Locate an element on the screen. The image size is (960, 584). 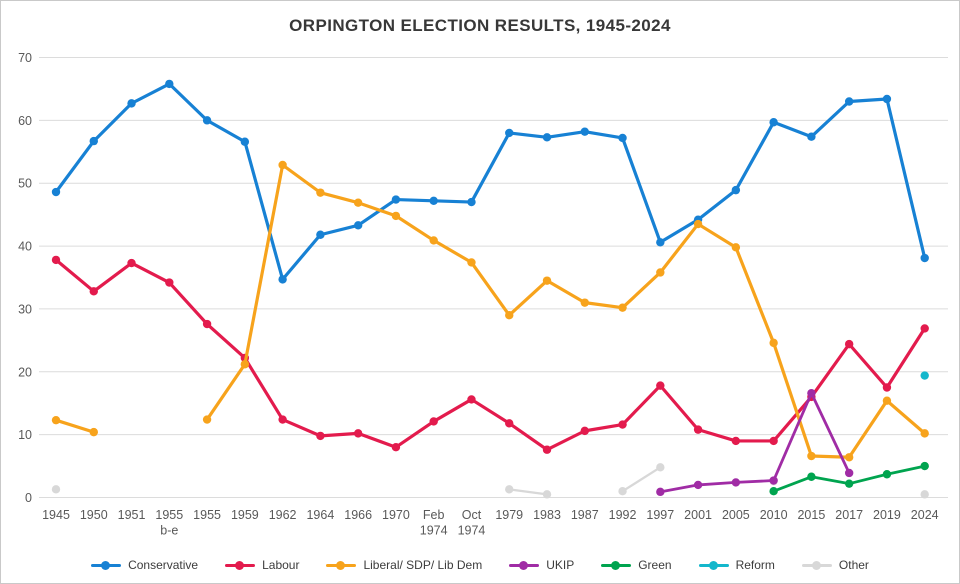
x-axis-tick-label: 1945 is located at coordinates (56, 515).